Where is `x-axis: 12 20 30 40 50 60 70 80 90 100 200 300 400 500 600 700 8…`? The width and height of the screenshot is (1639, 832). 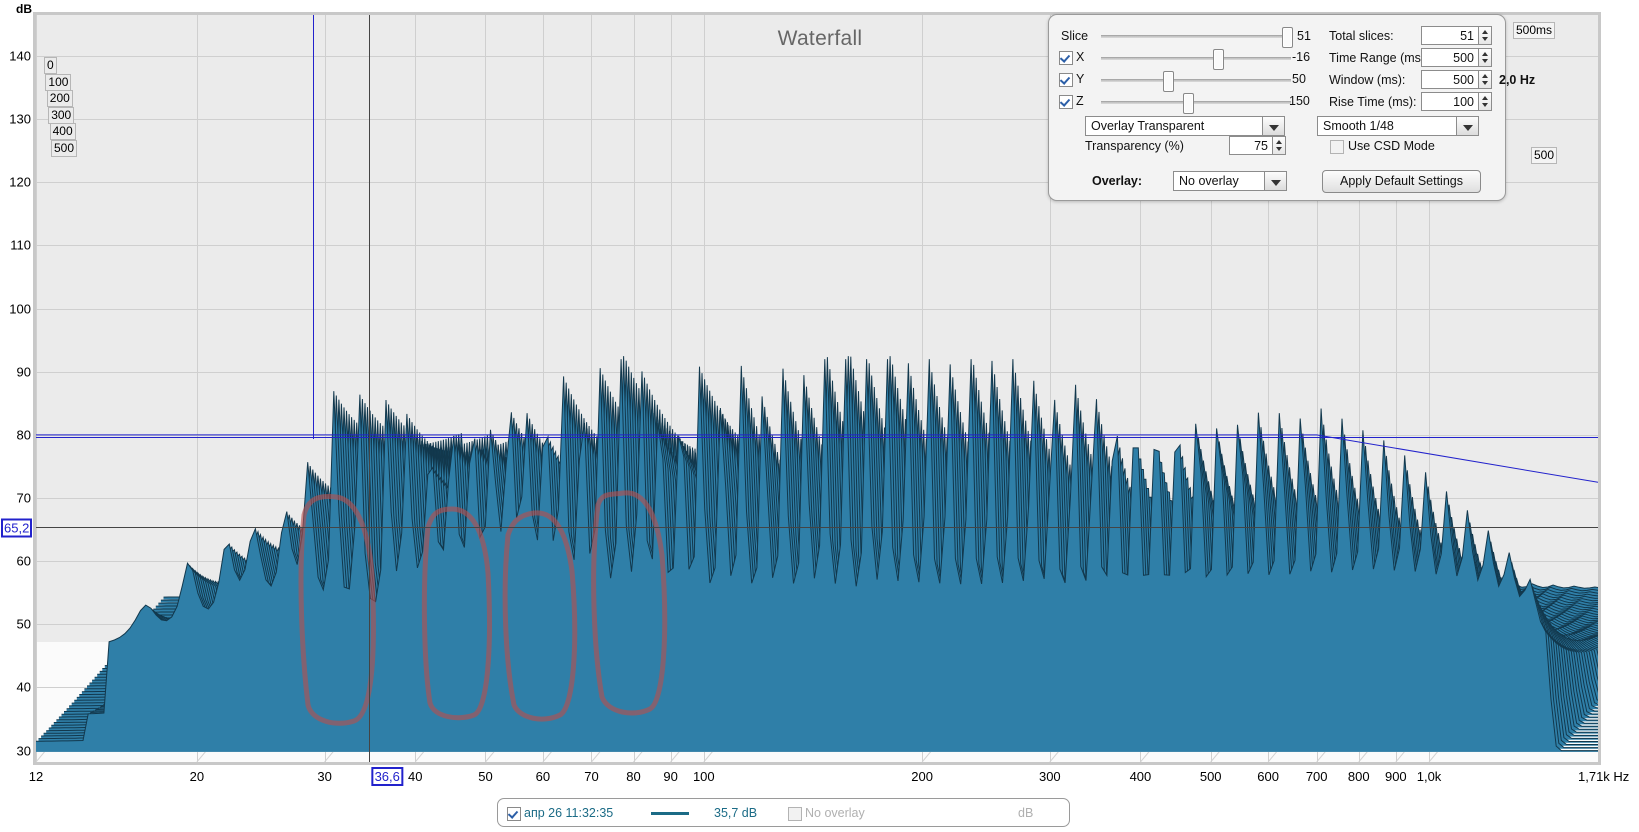 x-axis: 12 20 30 40 50 60 70 80 90 100 200 300 400 500 600 700 8… is located at coordinates (815, 780).